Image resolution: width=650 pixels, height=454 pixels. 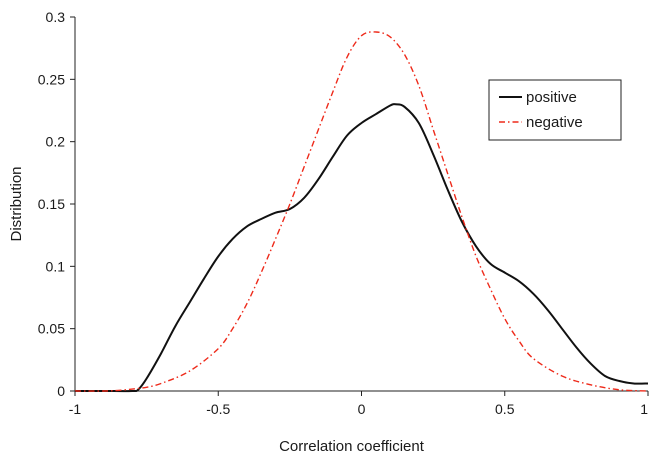 What do you see at coordinates (505, 409) in the screenshot?
I see `x-tick-label: 0.5` at bounding box center [505, 409].